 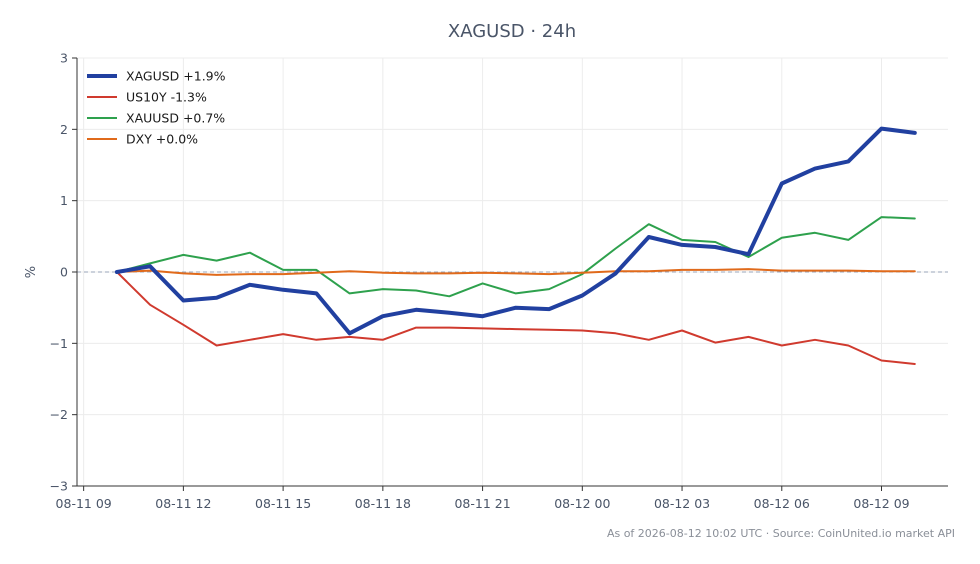 I want to click on chart-title: XAGUSD · 24h, so click(x=512, y=31).